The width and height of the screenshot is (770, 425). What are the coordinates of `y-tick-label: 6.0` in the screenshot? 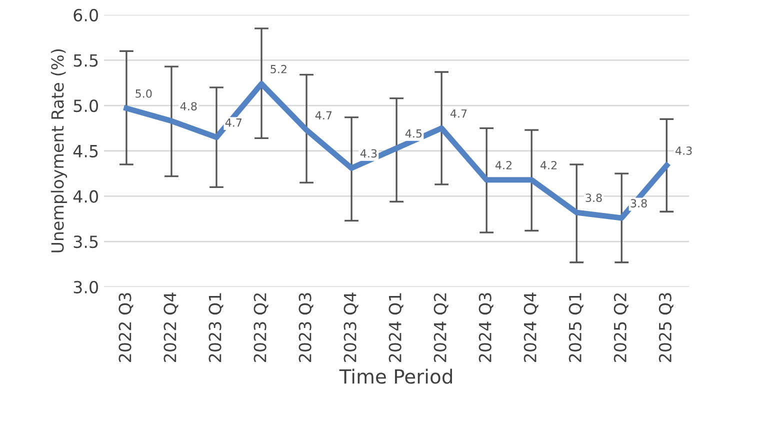 It's located at (86, 15).